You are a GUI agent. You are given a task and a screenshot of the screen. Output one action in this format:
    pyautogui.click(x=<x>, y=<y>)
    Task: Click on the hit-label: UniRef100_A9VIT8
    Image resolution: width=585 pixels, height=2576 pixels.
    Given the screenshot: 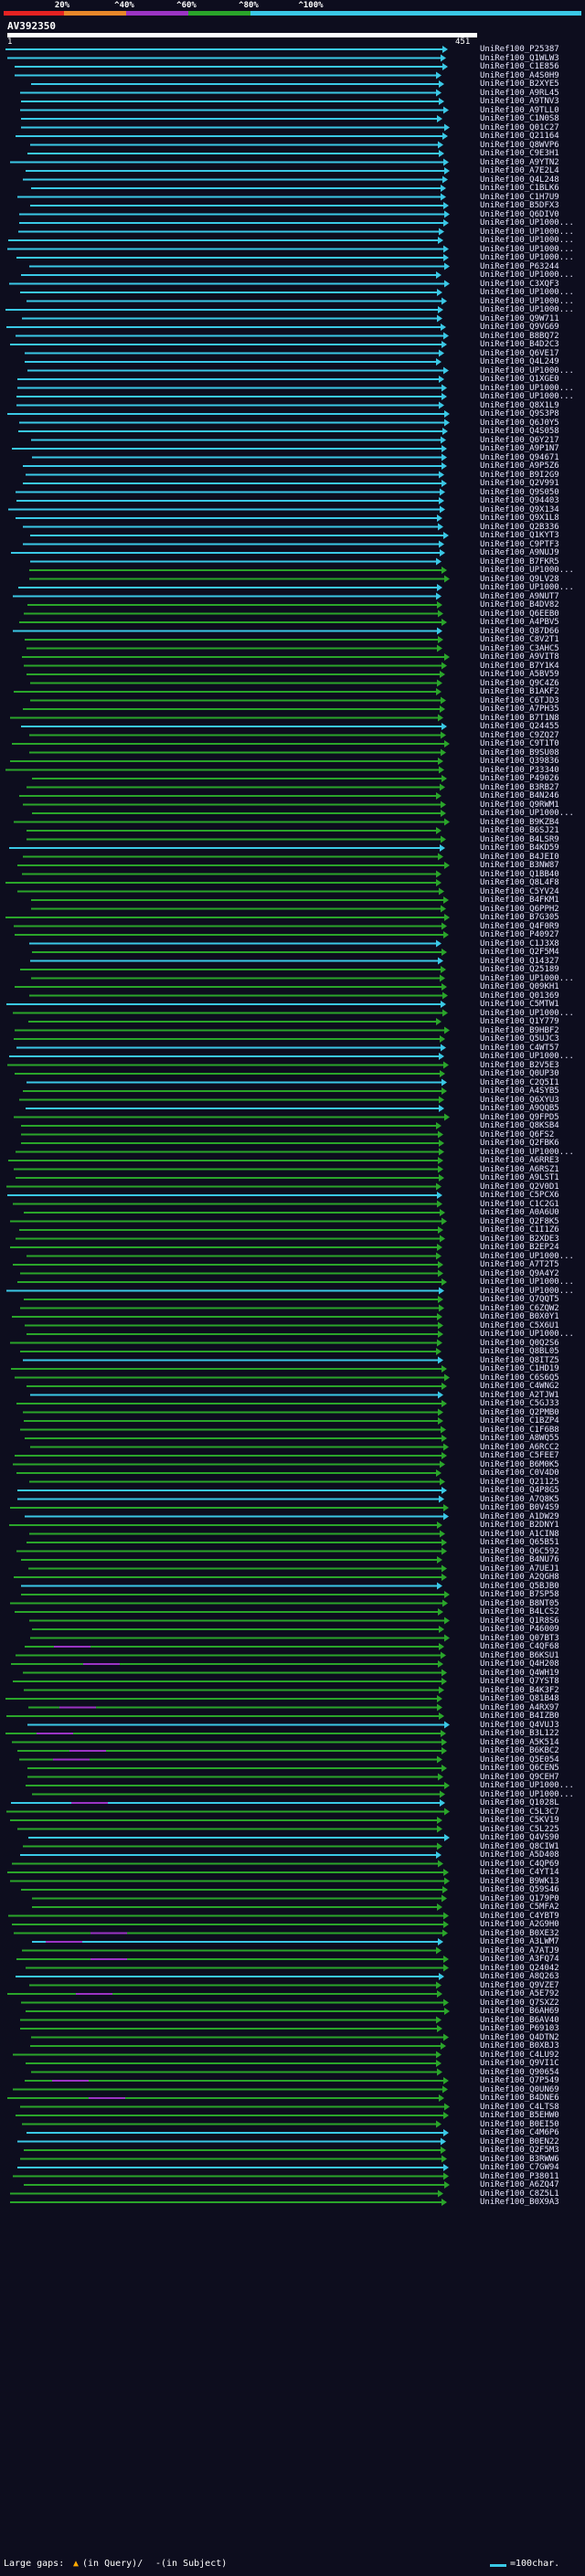 What is the action you would take?
    pyautogui.click(x=519, y=657)
    